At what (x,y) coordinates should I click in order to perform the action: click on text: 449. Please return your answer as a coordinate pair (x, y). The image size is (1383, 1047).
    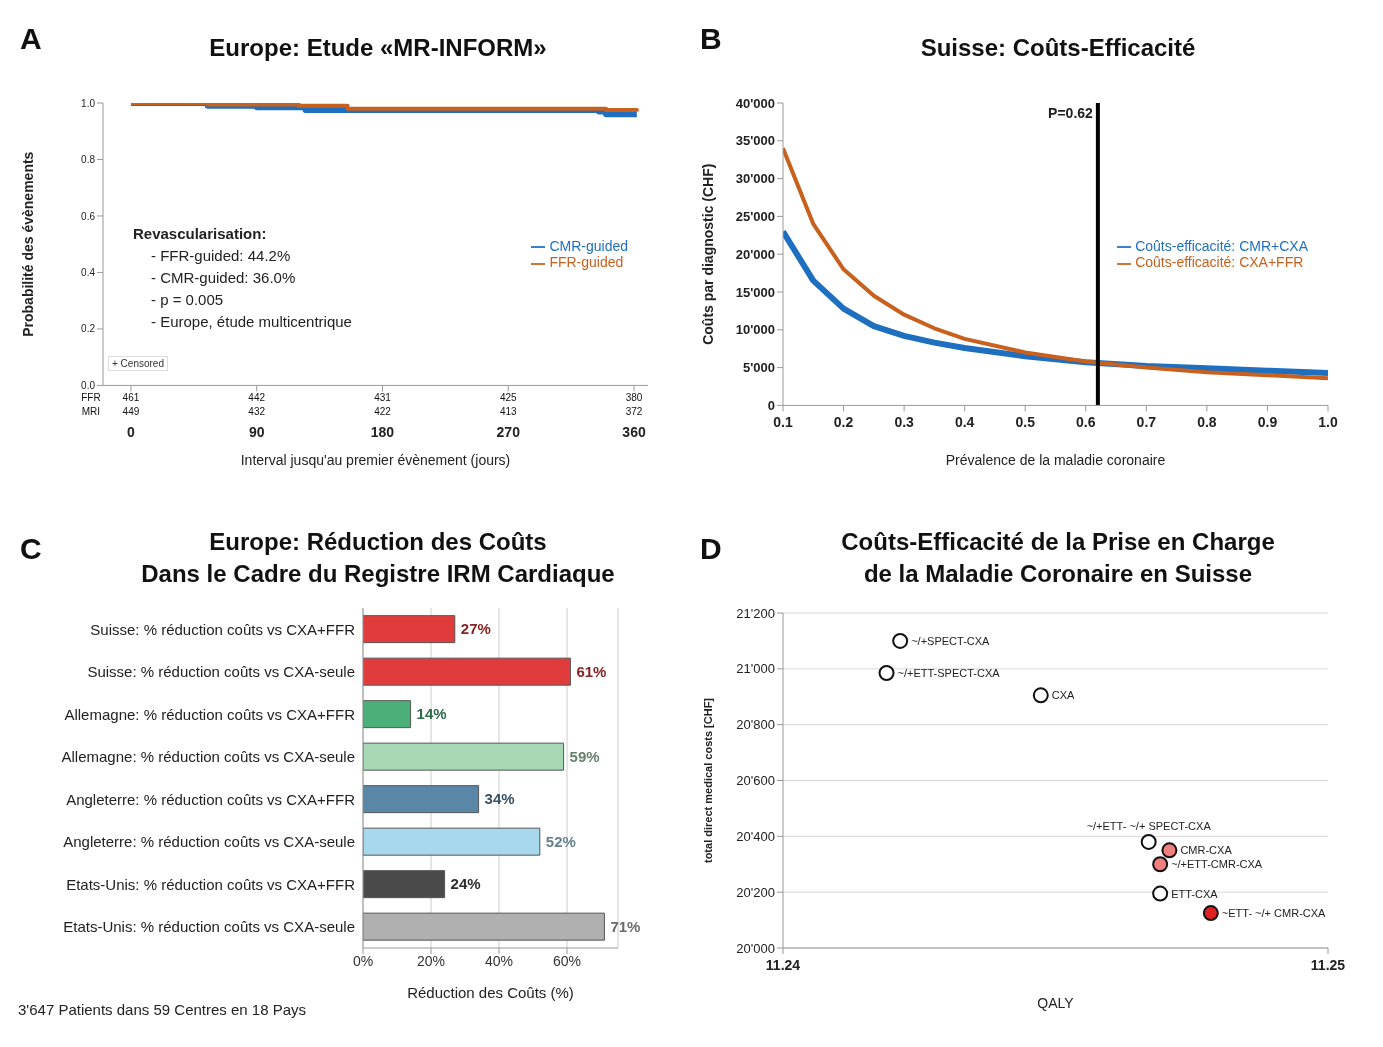
    Looking at the image, I should click on (131, 412).